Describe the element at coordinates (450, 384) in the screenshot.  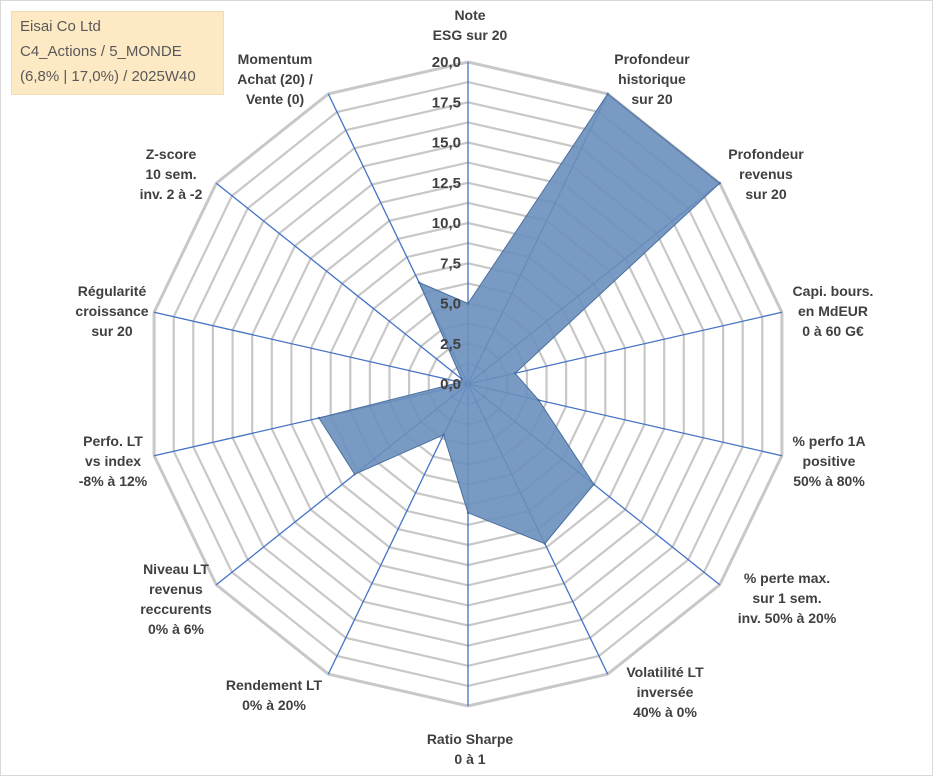
I see `tick-label: 0,0` at that location.